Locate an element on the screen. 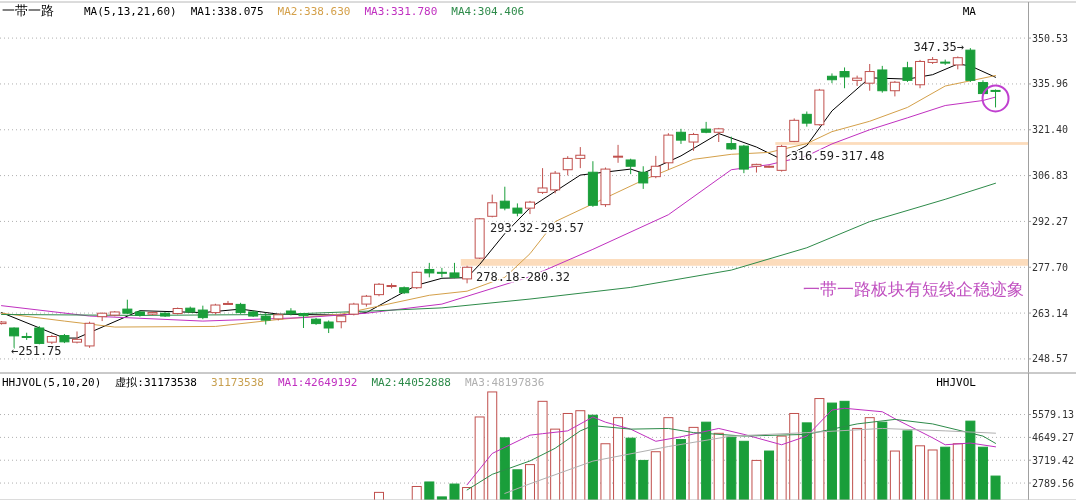 The width and height of the screenshot is (1076, 500). y-tick-label: 277.70 is located at coordinates (1050, 267).